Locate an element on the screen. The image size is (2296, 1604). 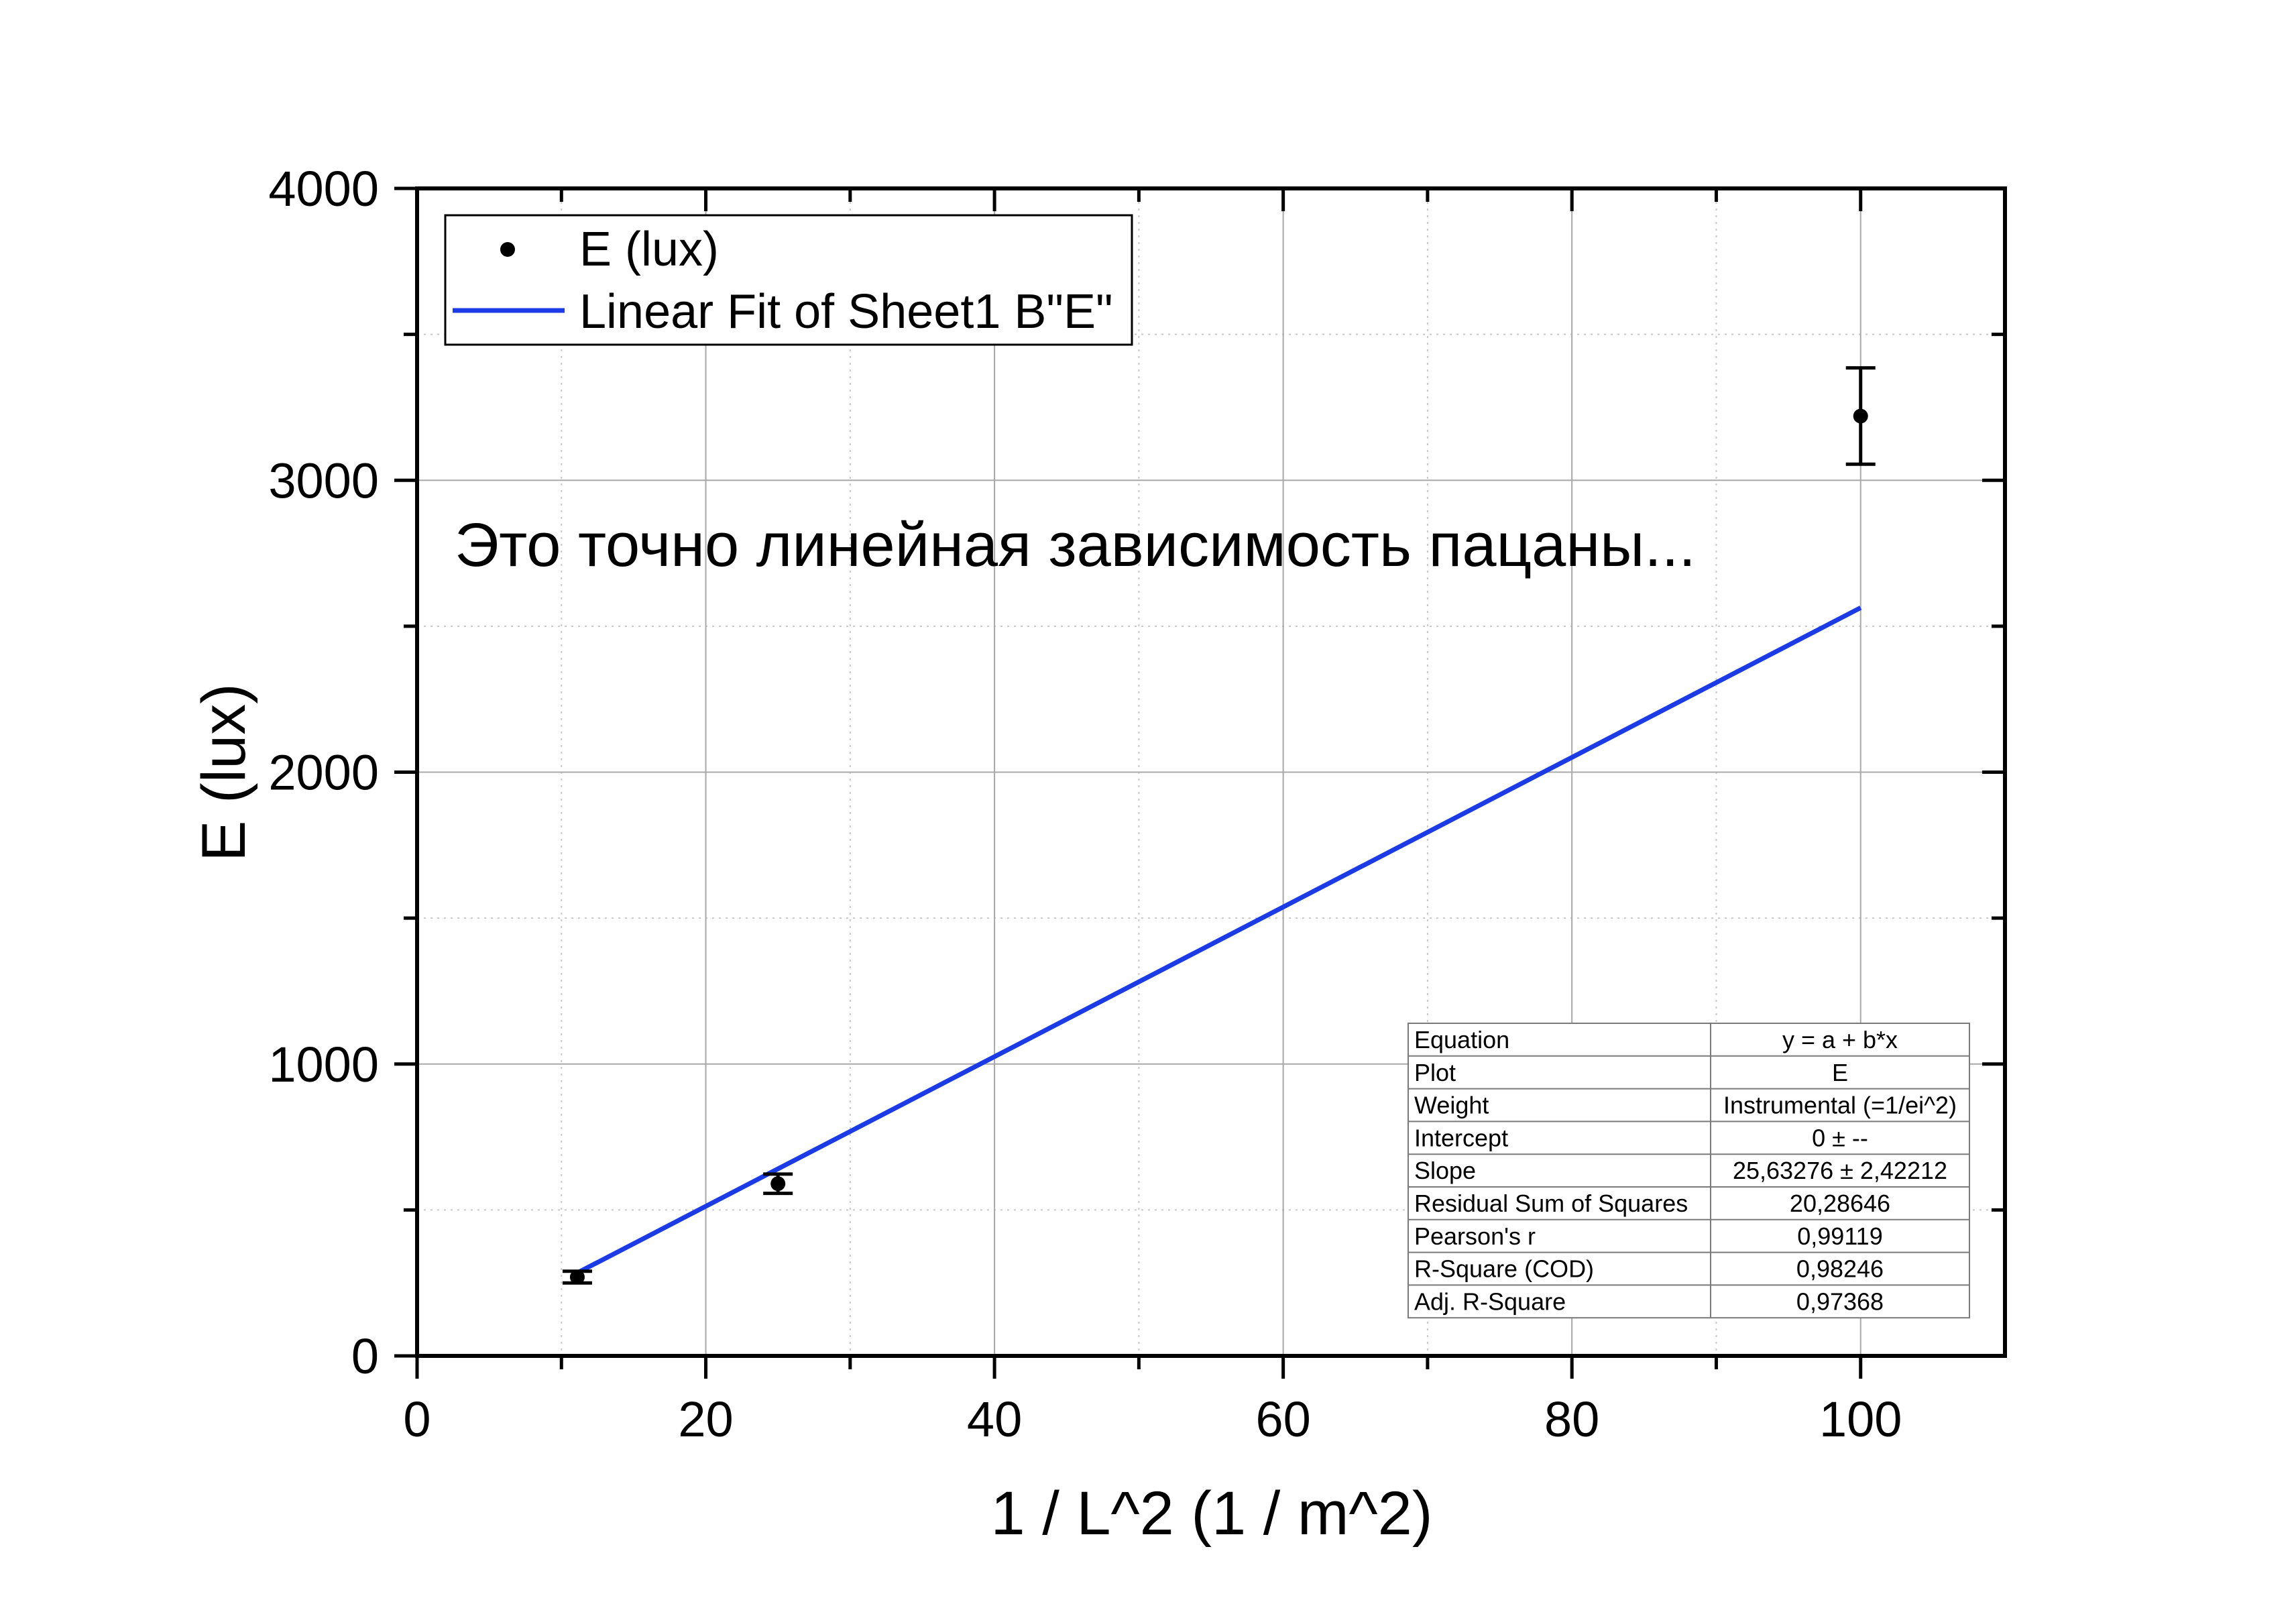
fit-table-cell-value: 0 ± -- is located at coordinates (1840, 1137).